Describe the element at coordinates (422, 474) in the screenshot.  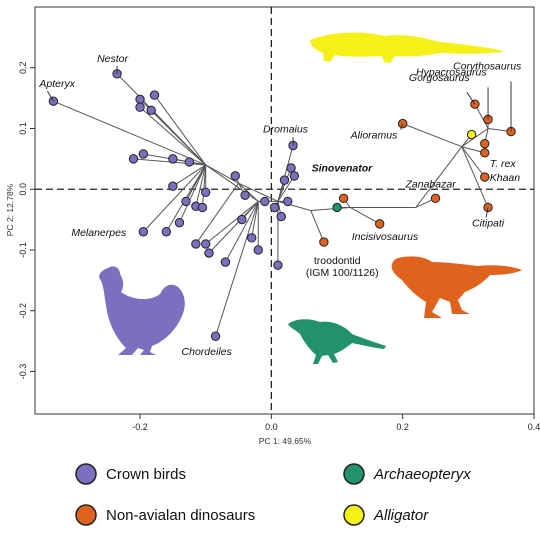
I see `legend-label-archaeopteryx: Archaeopteryx` at that location.